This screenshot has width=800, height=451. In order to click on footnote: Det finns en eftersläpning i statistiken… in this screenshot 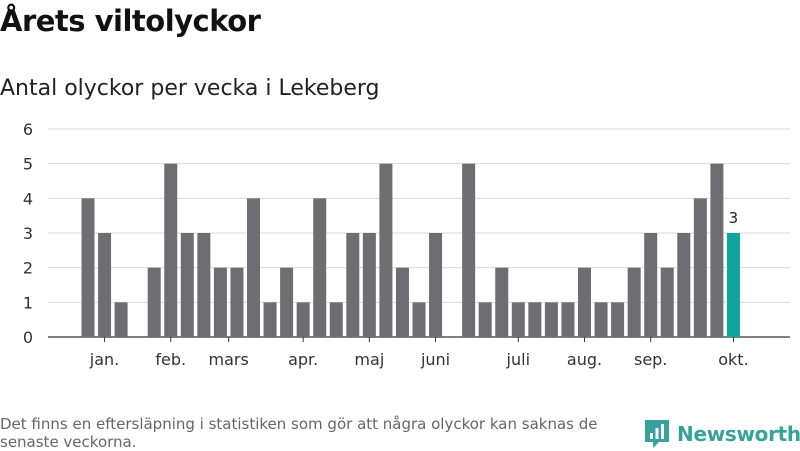, I will do `click(299, 433)`.